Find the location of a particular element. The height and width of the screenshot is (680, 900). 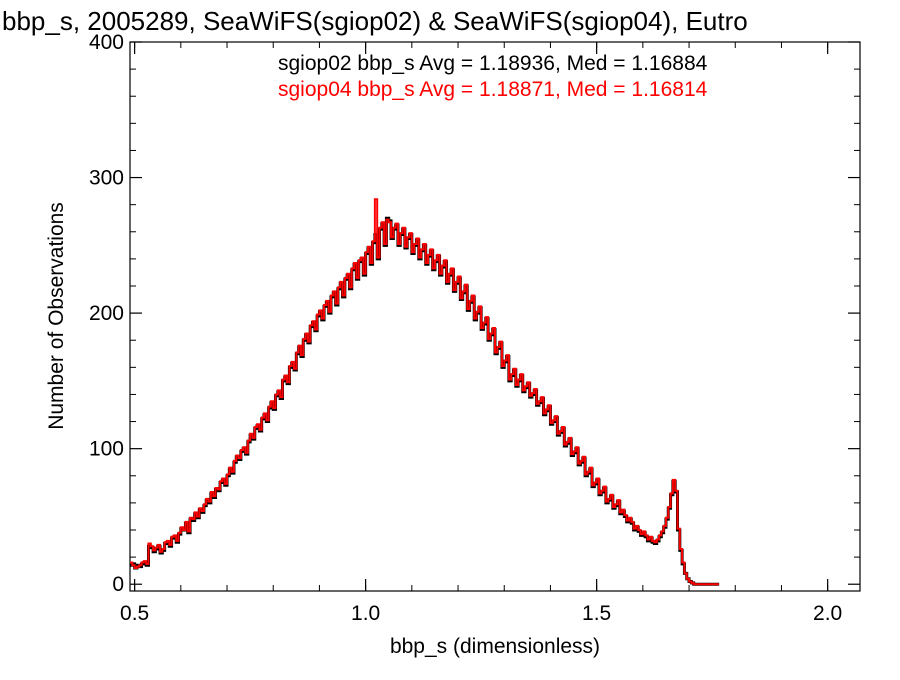

x-tick-label: 0.5 is located at coordinates (134, 613).